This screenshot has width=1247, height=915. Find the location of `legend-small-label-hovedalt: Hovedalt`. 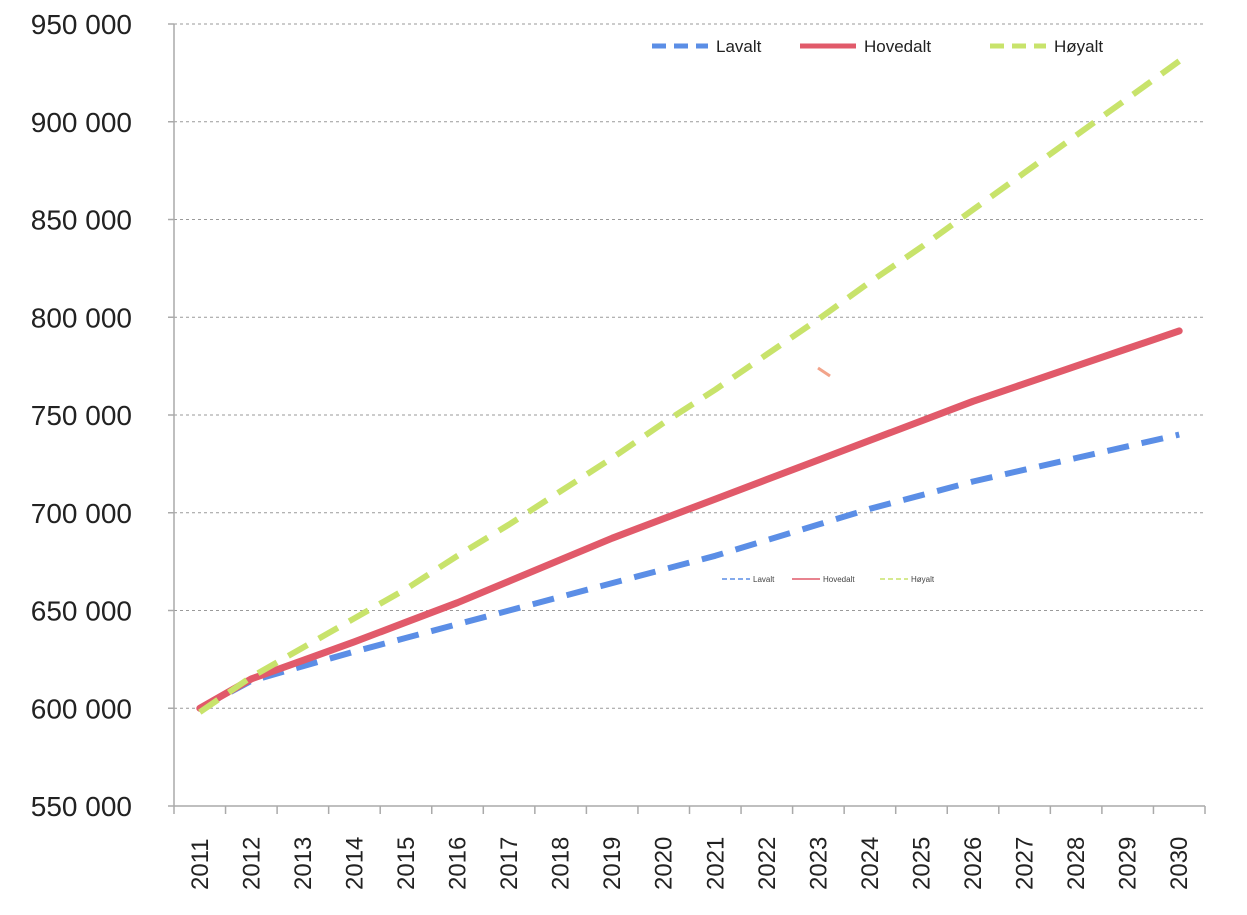

legend-small-label-hovedalt: Hovedalt is located at coordinates (839, 579).